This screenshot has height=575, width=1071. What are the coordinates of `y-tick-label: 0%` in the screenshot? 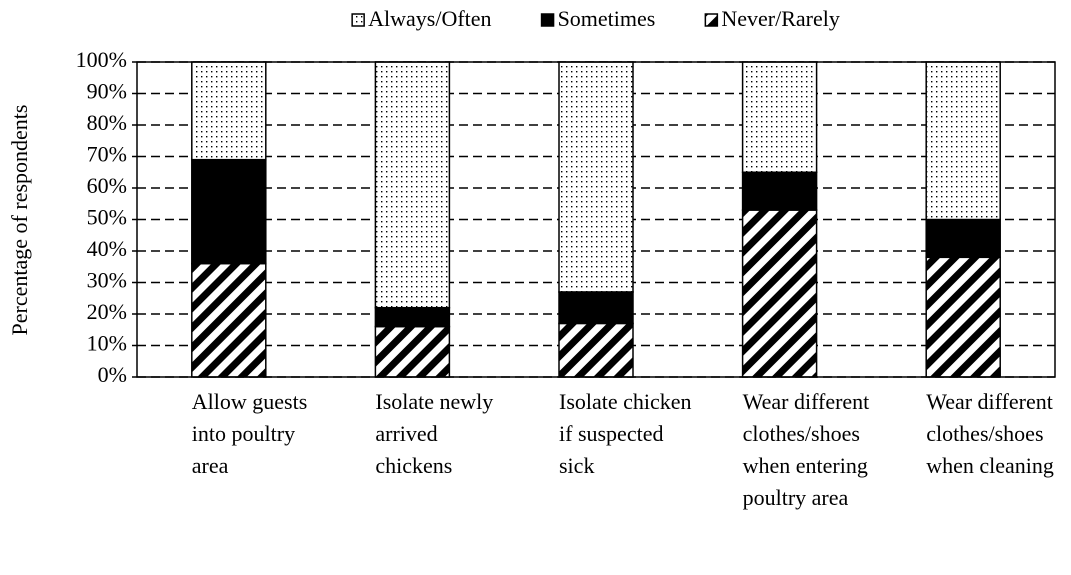 It's located at (112, 374).